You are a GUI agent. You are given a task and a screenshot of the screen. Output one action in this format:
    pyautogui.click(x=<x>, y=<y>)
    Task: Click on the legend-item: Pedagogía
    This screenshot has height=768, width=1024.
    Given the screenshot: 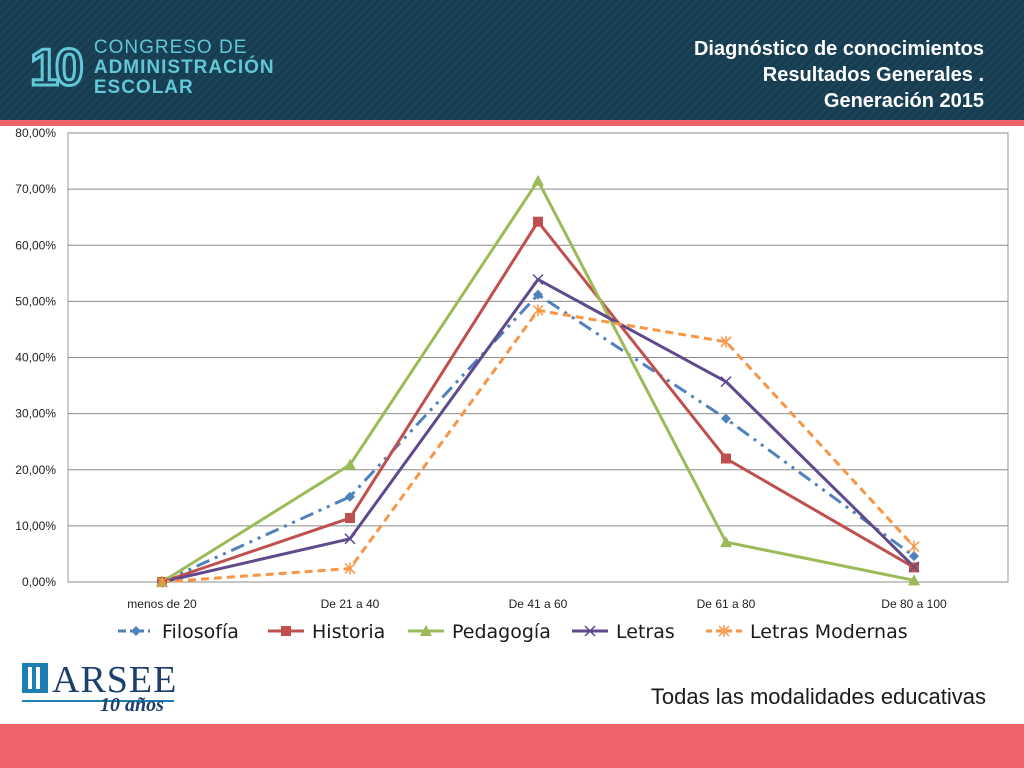 What is the action you would take?
    pyautogui.click(x=479, y=632)
    